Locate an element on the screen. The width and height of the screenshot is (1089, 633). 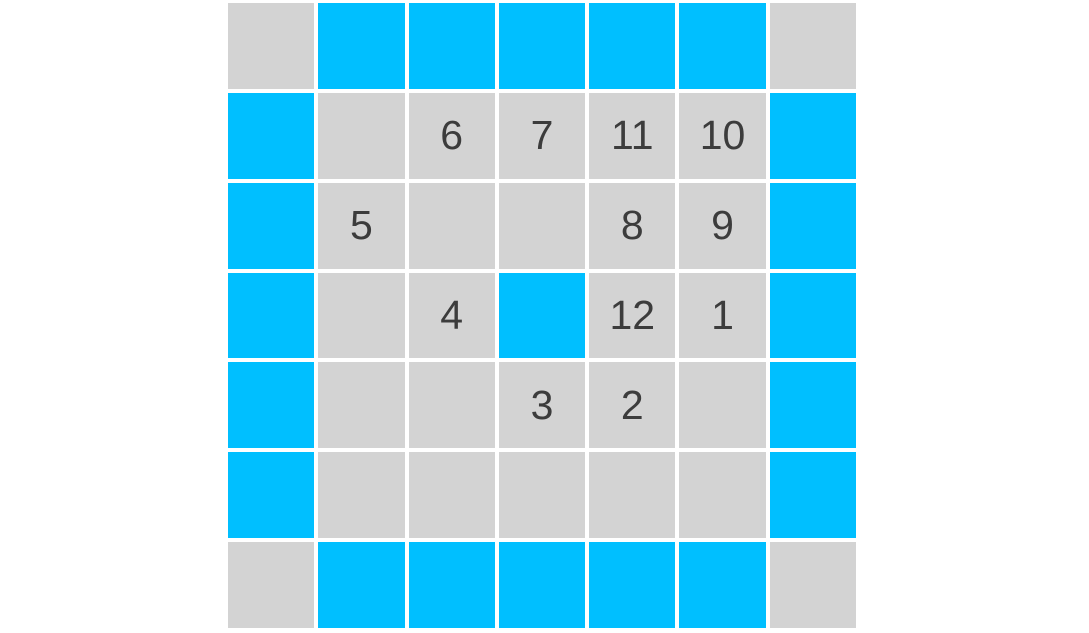
blue-tile-r6-c1 is located at coordinates (361, 585).